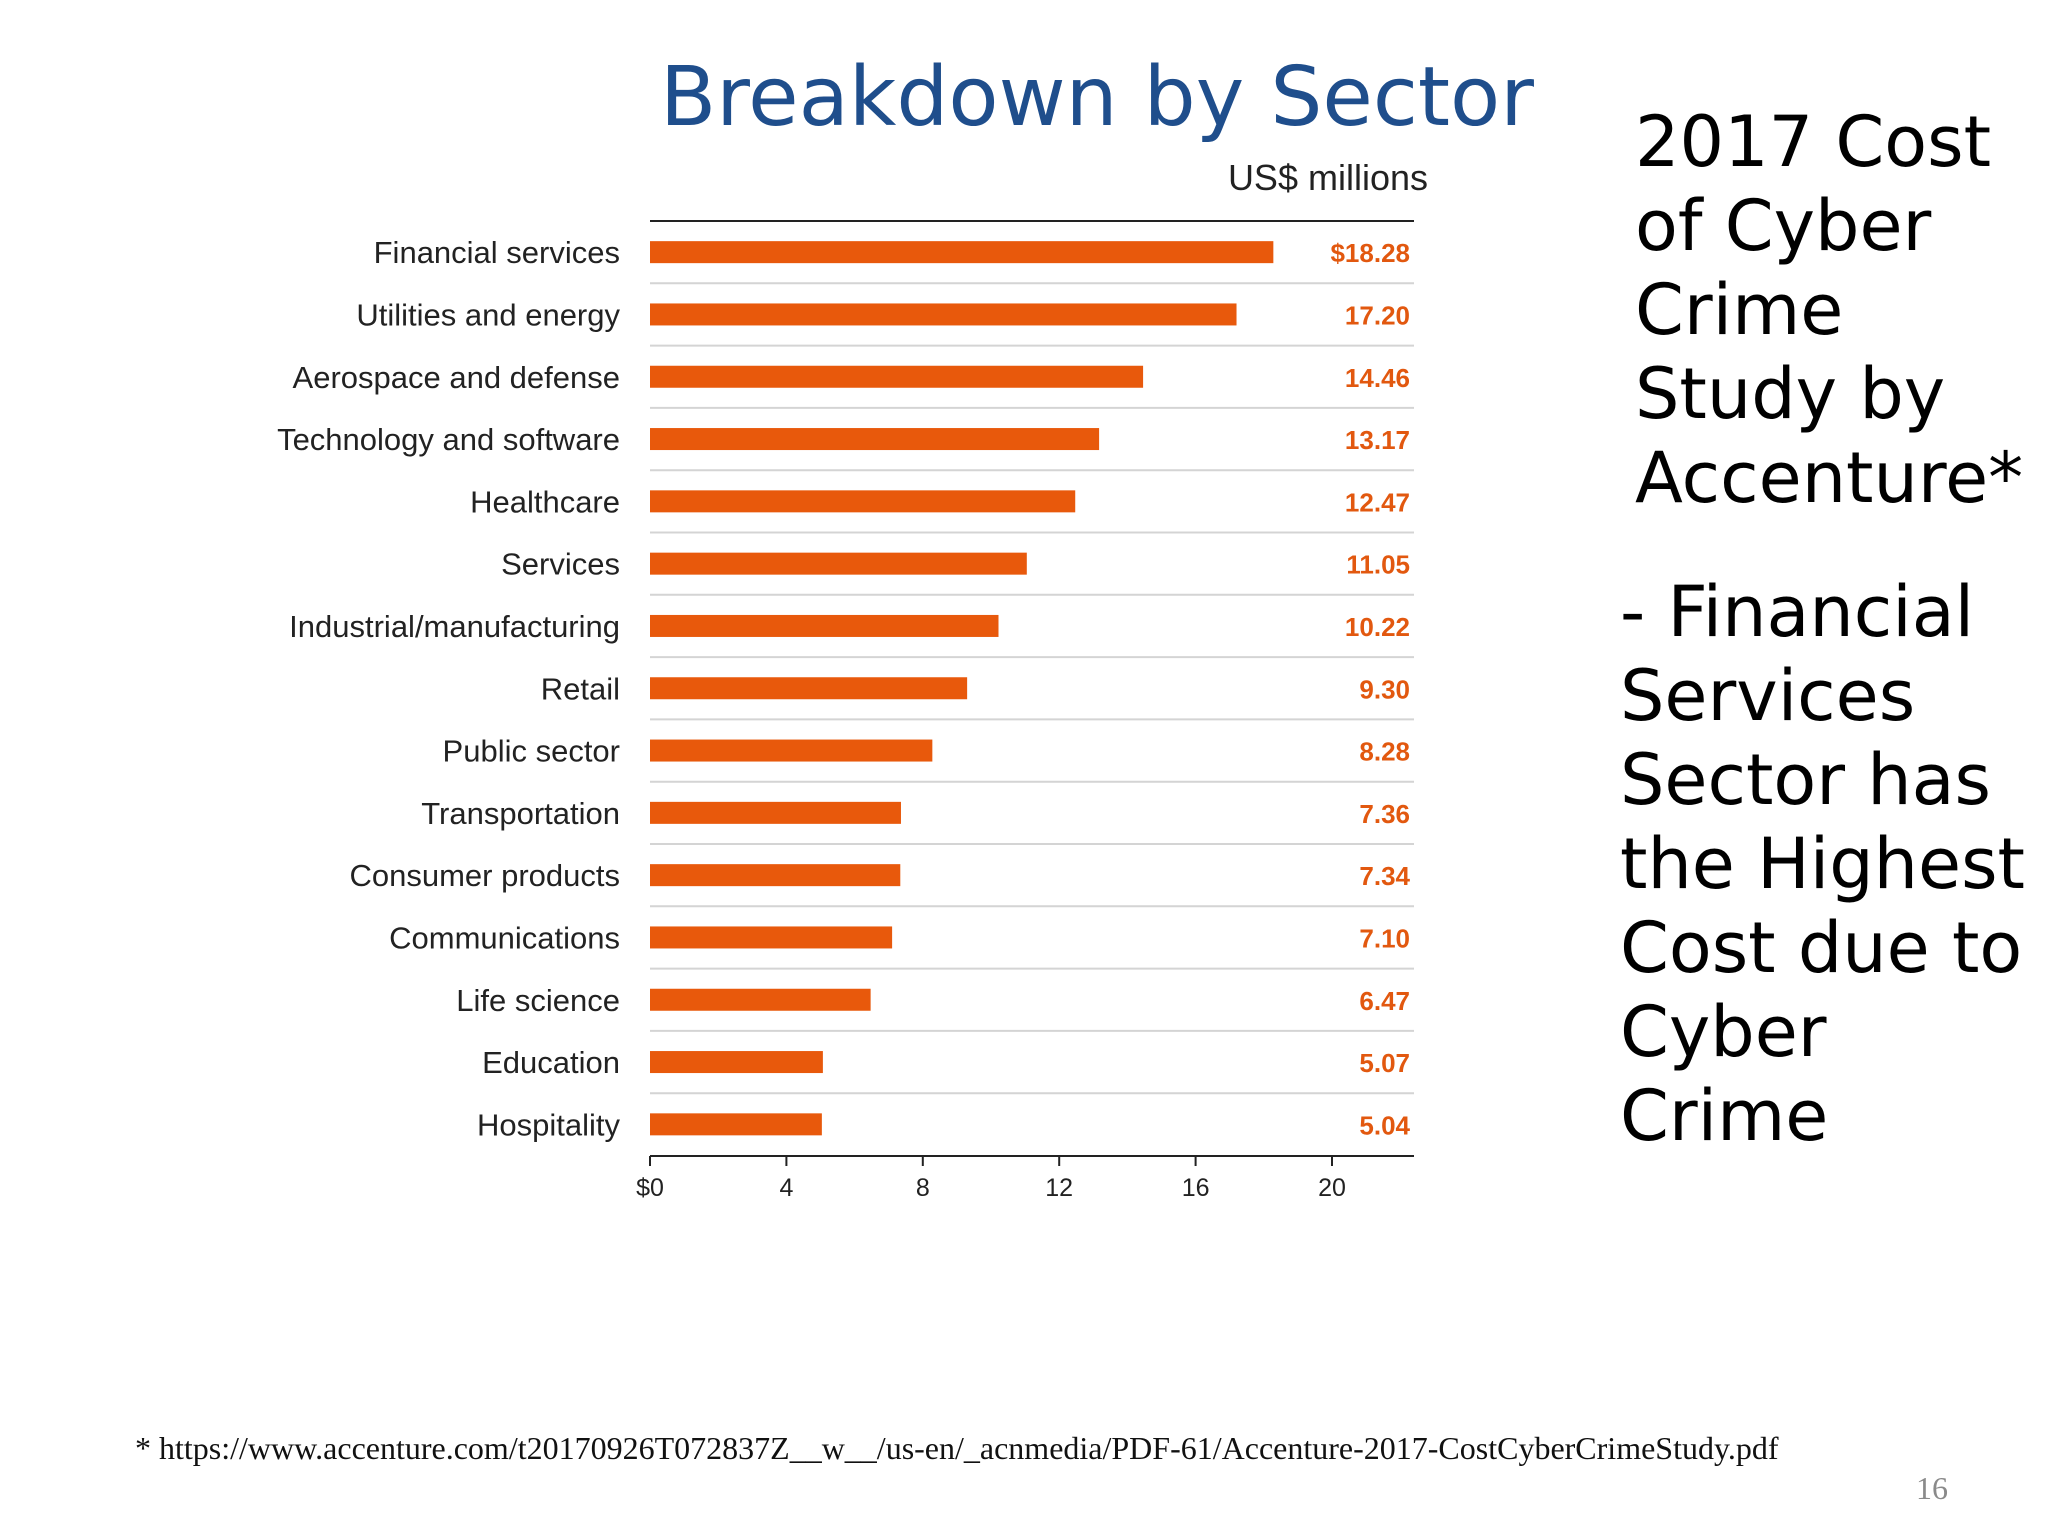  What do you see at coordinates (1384, 752) in the screenshot?
I see `value-label: 8.28` at bounding box center [1384, 752].